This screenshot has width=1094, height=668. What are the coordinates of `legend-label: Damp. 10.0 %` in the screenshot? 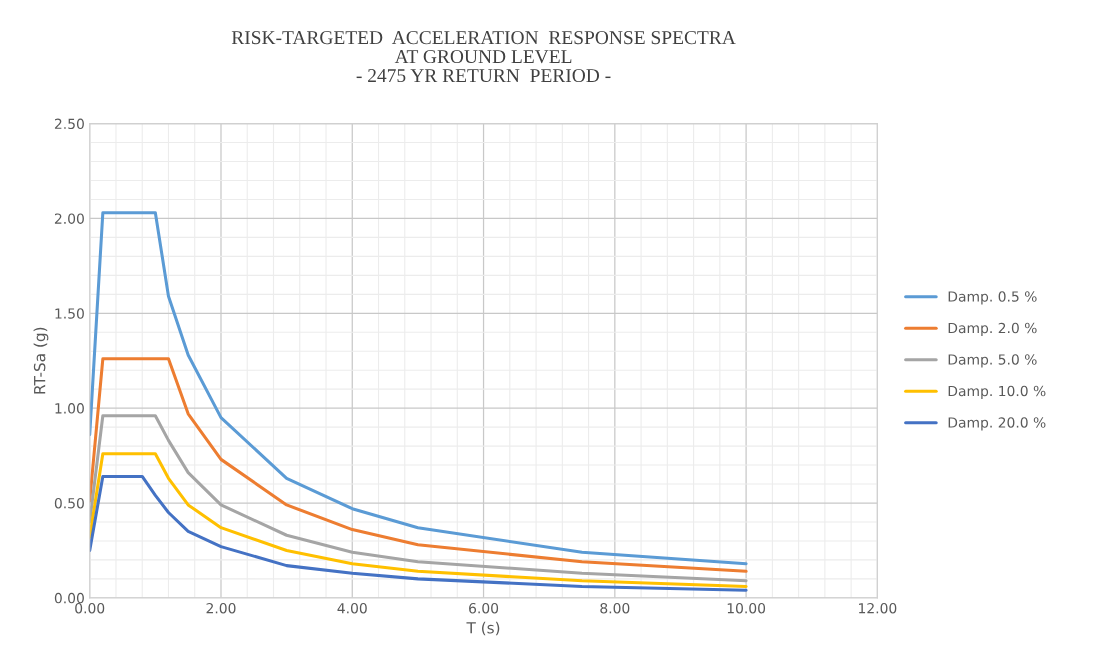 It's located at (997, 392).